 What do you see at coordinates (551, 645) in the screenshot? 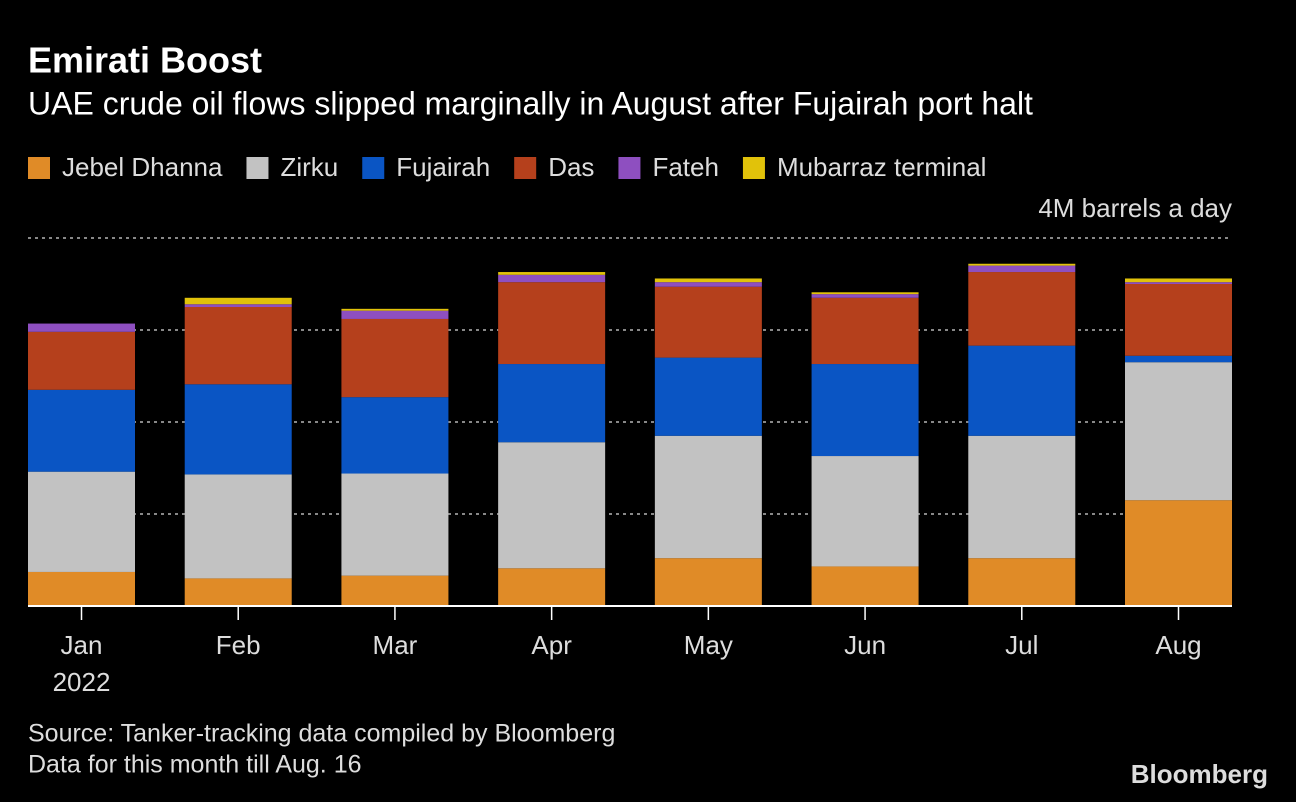
I see `x-tick-label: Apr` at bounding box center [551, 645].